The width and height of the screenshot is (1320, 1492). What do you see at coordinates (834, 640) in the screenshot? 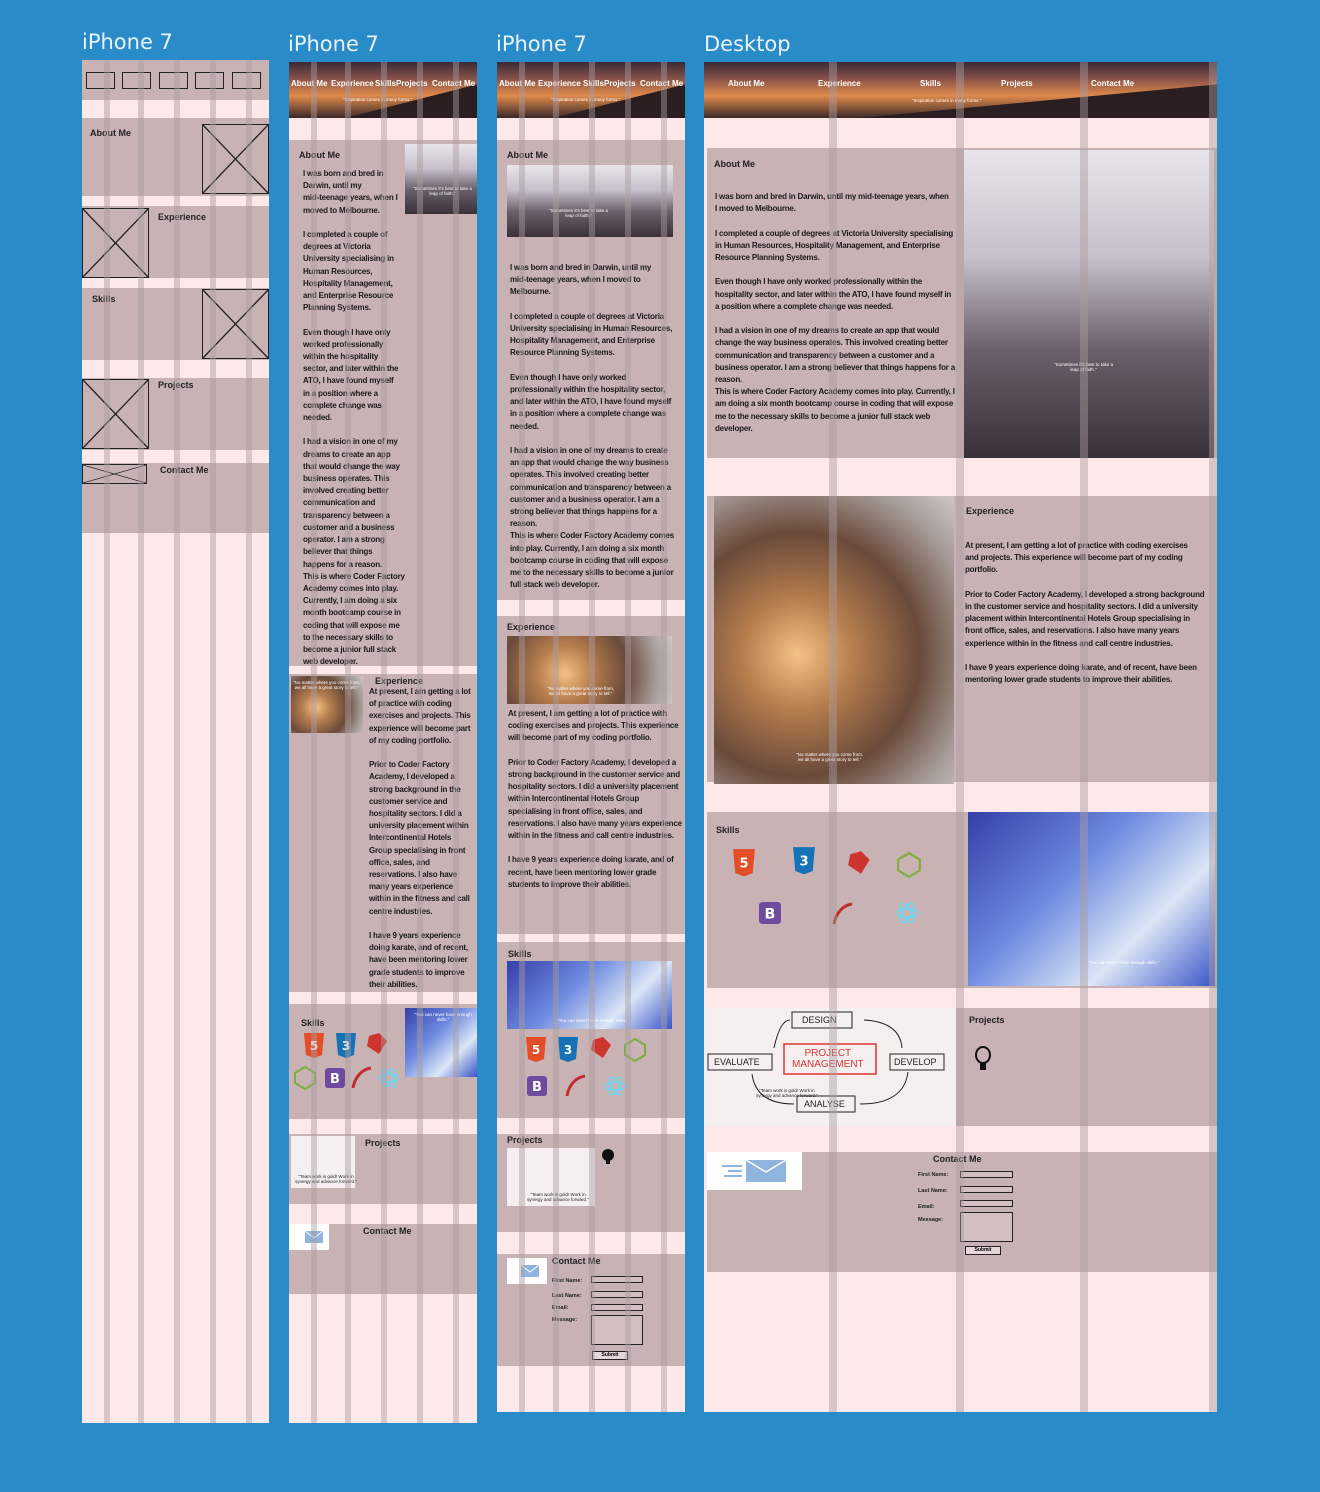
I see `experience-image` at bounding box center [834, 640].